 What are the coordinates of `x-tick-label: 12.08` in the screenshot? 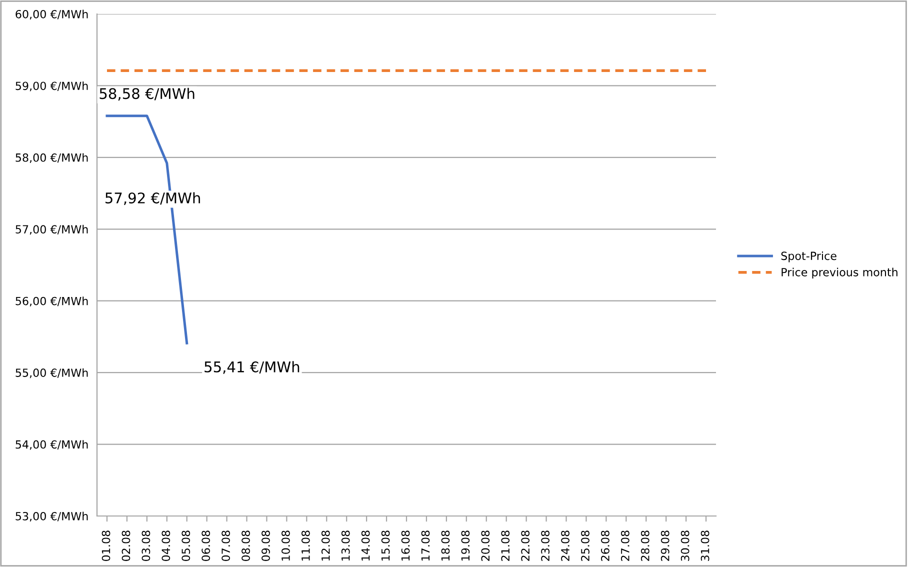 It's located at (325, 545).